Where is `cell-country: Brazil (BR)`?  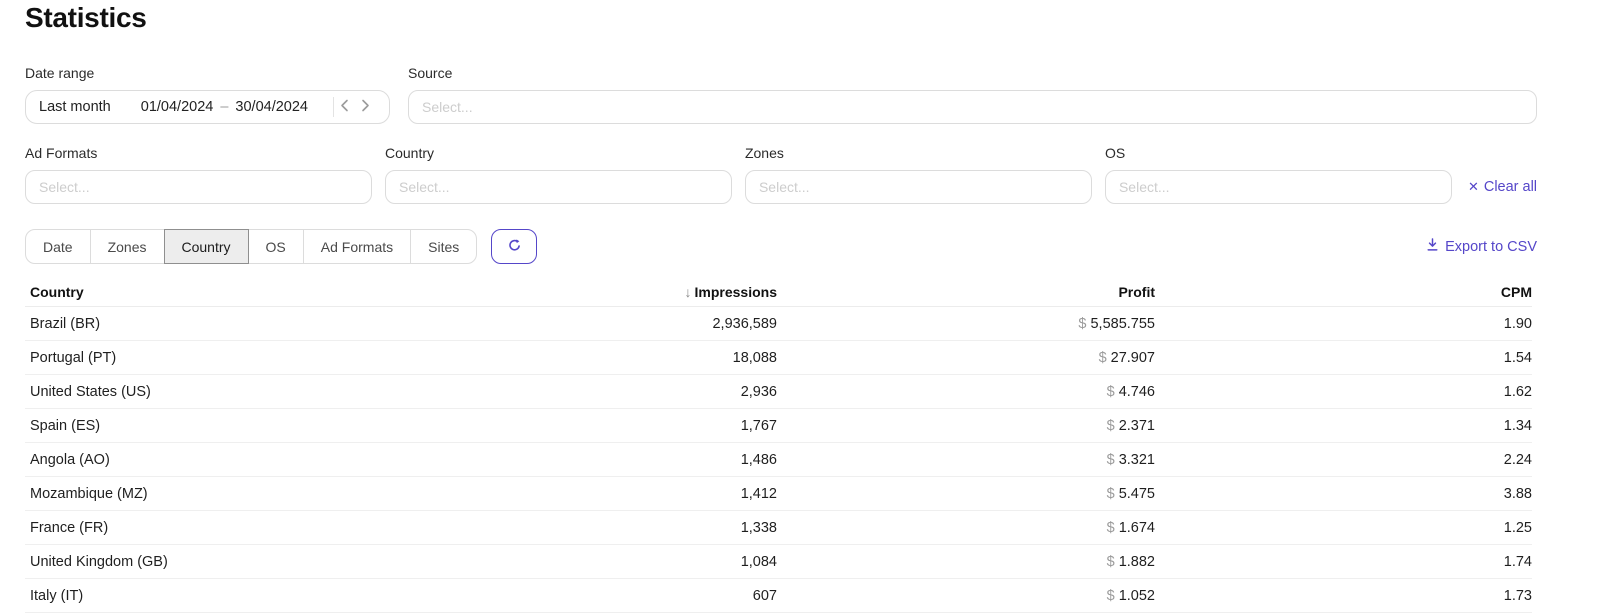 cell-country: Brazil (BR) is located at coordinates (65, 323).